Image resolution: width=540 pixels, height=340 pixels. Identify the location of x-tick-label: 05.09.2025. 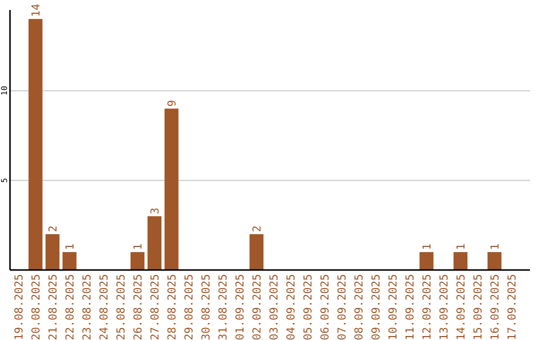
(308, 307).